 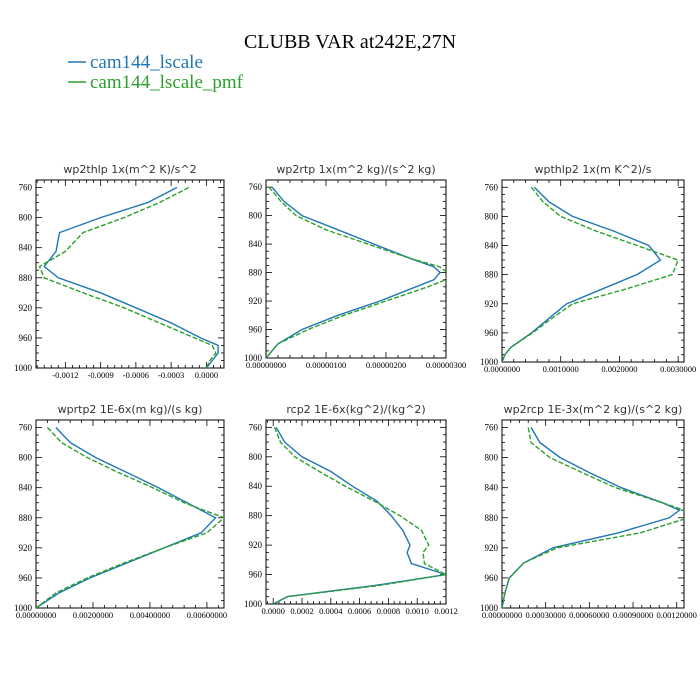 I want to click on x-tick-label: -0.0003, so click(x=171, y=375).